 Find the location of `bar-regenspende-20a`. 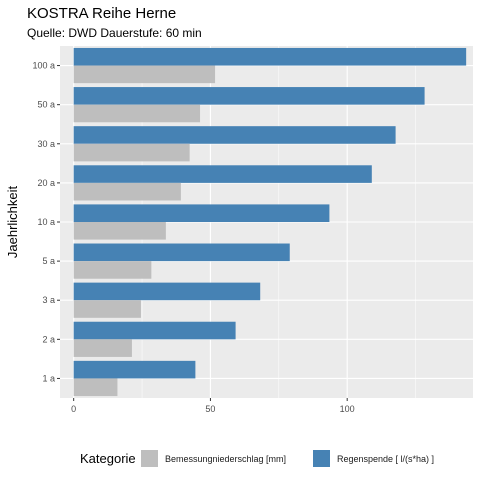

bar-regenspende-20a is located at coordinates (222, 174).